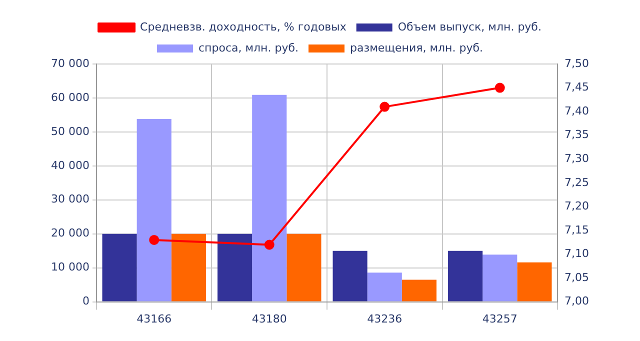 The image size is (640, 341). Describe the element at coordinates (577, 182) in the screenshot. I see `y2-tick-label: 7,25` at that location.